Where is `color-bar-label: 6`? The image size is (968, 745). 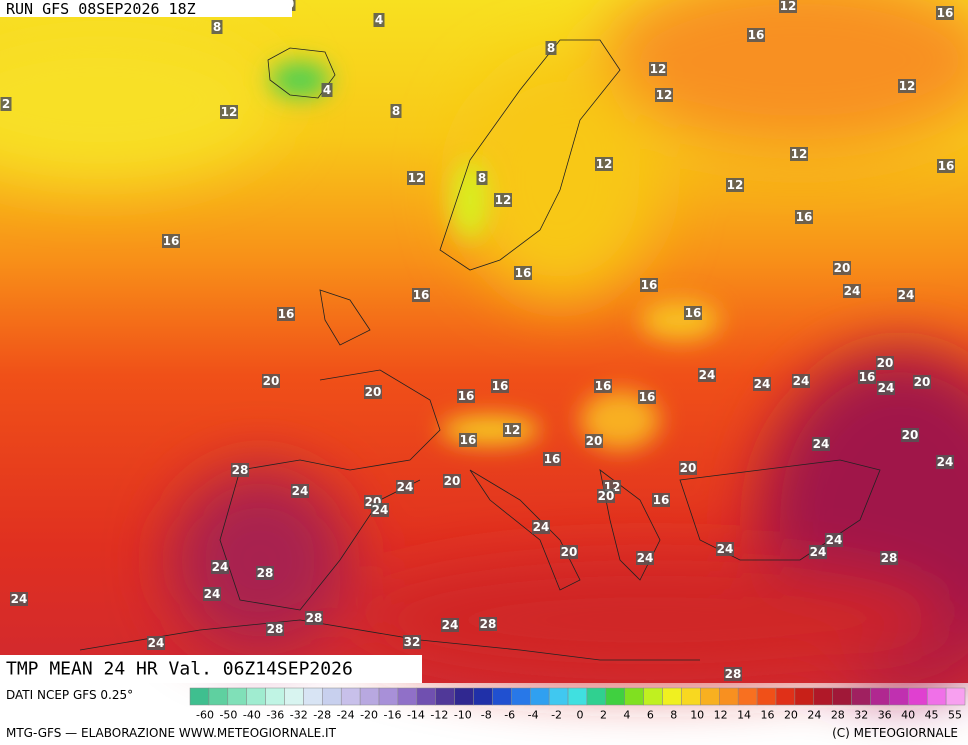
color-bar-label: 6 is located at coordinates (650, 715).